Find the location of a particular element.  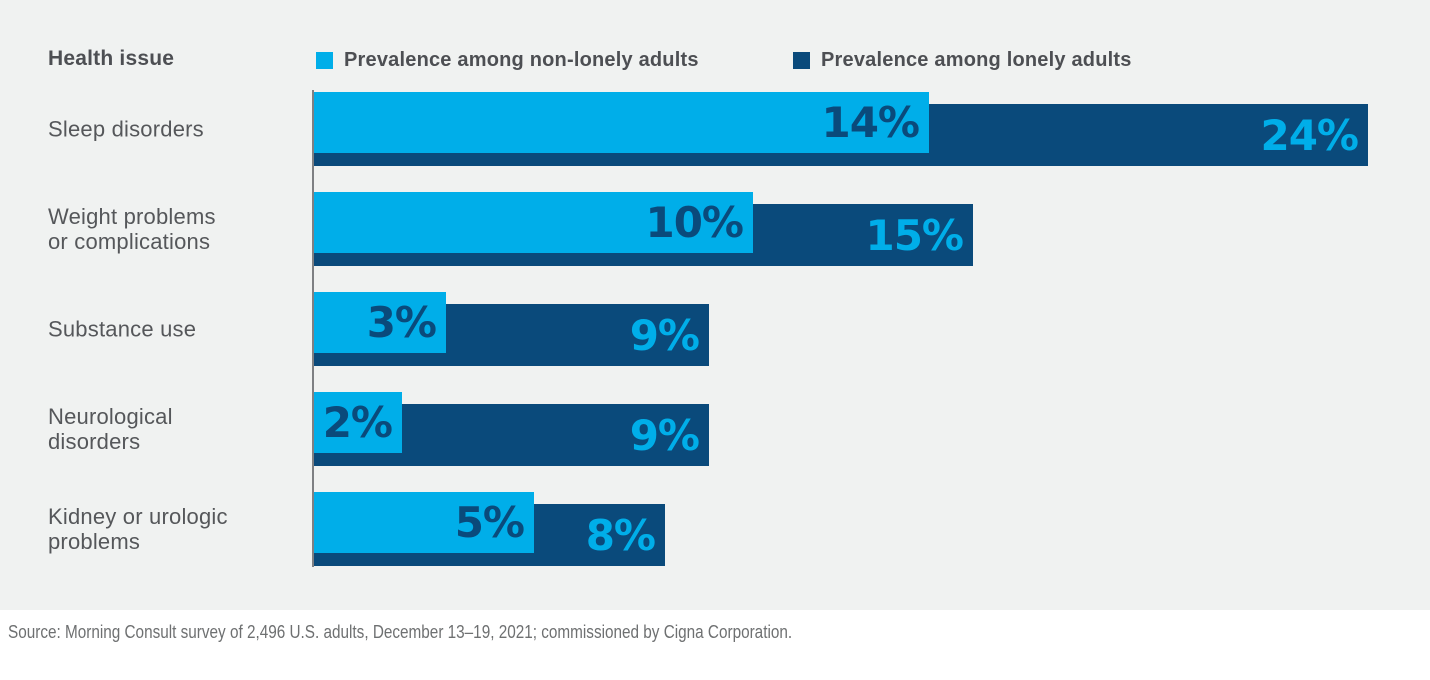

bar-non-lonely: 14% is located at coordinates (621, 122).